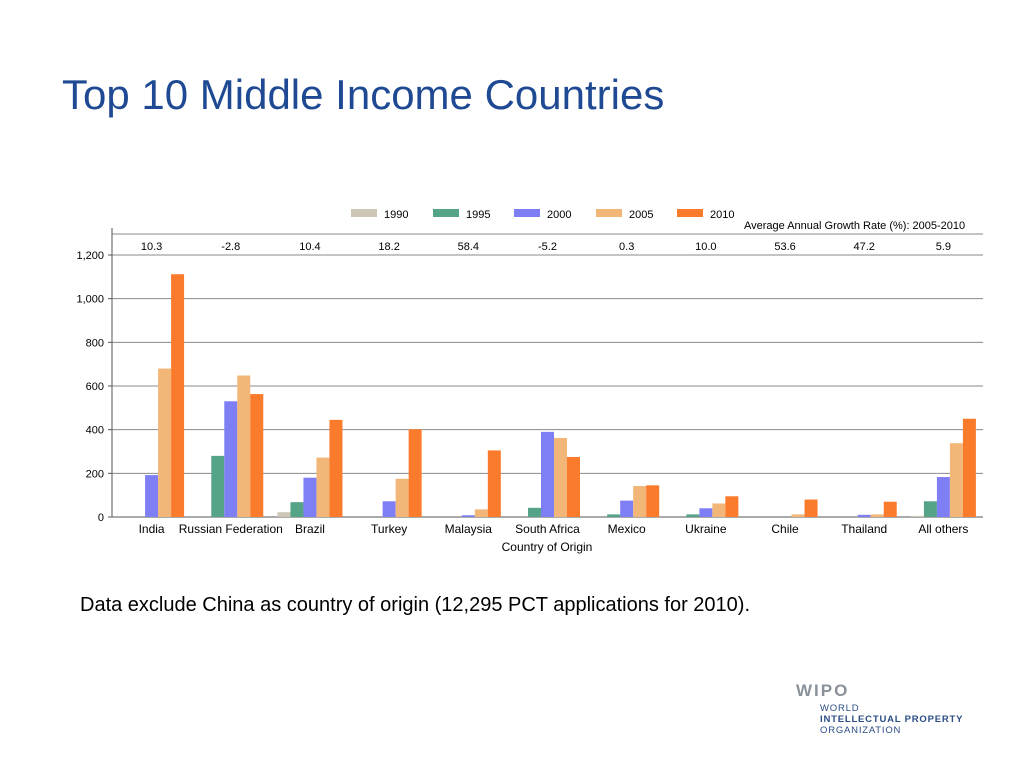  I want to click on growth-rate-value: -5.2, so click(547, 247).